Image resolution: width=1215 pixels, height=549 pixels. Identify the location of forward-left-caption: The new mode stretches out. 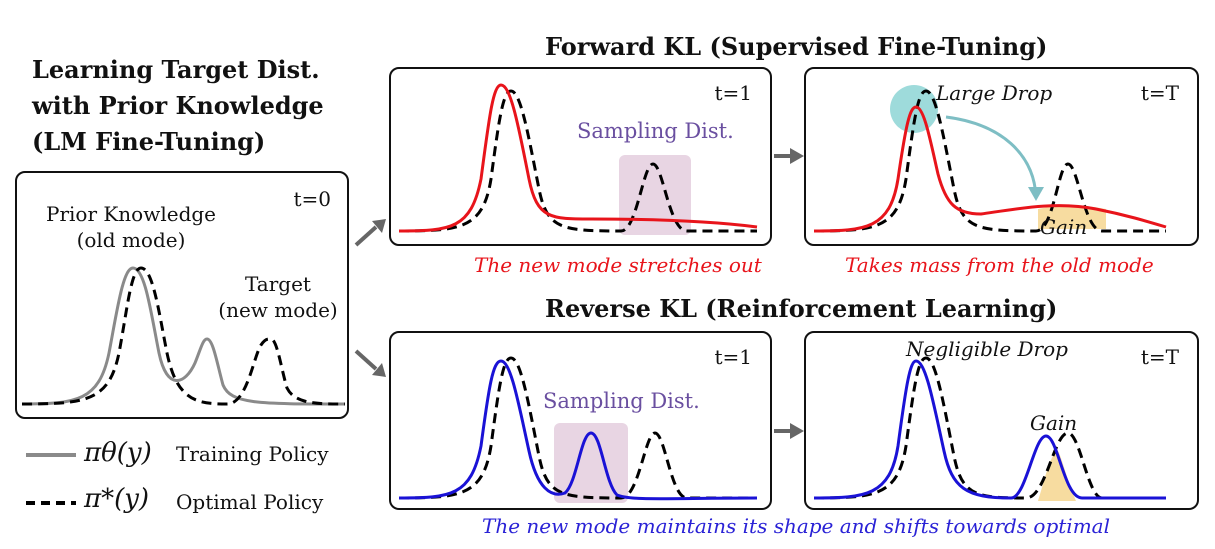
(618, 265).